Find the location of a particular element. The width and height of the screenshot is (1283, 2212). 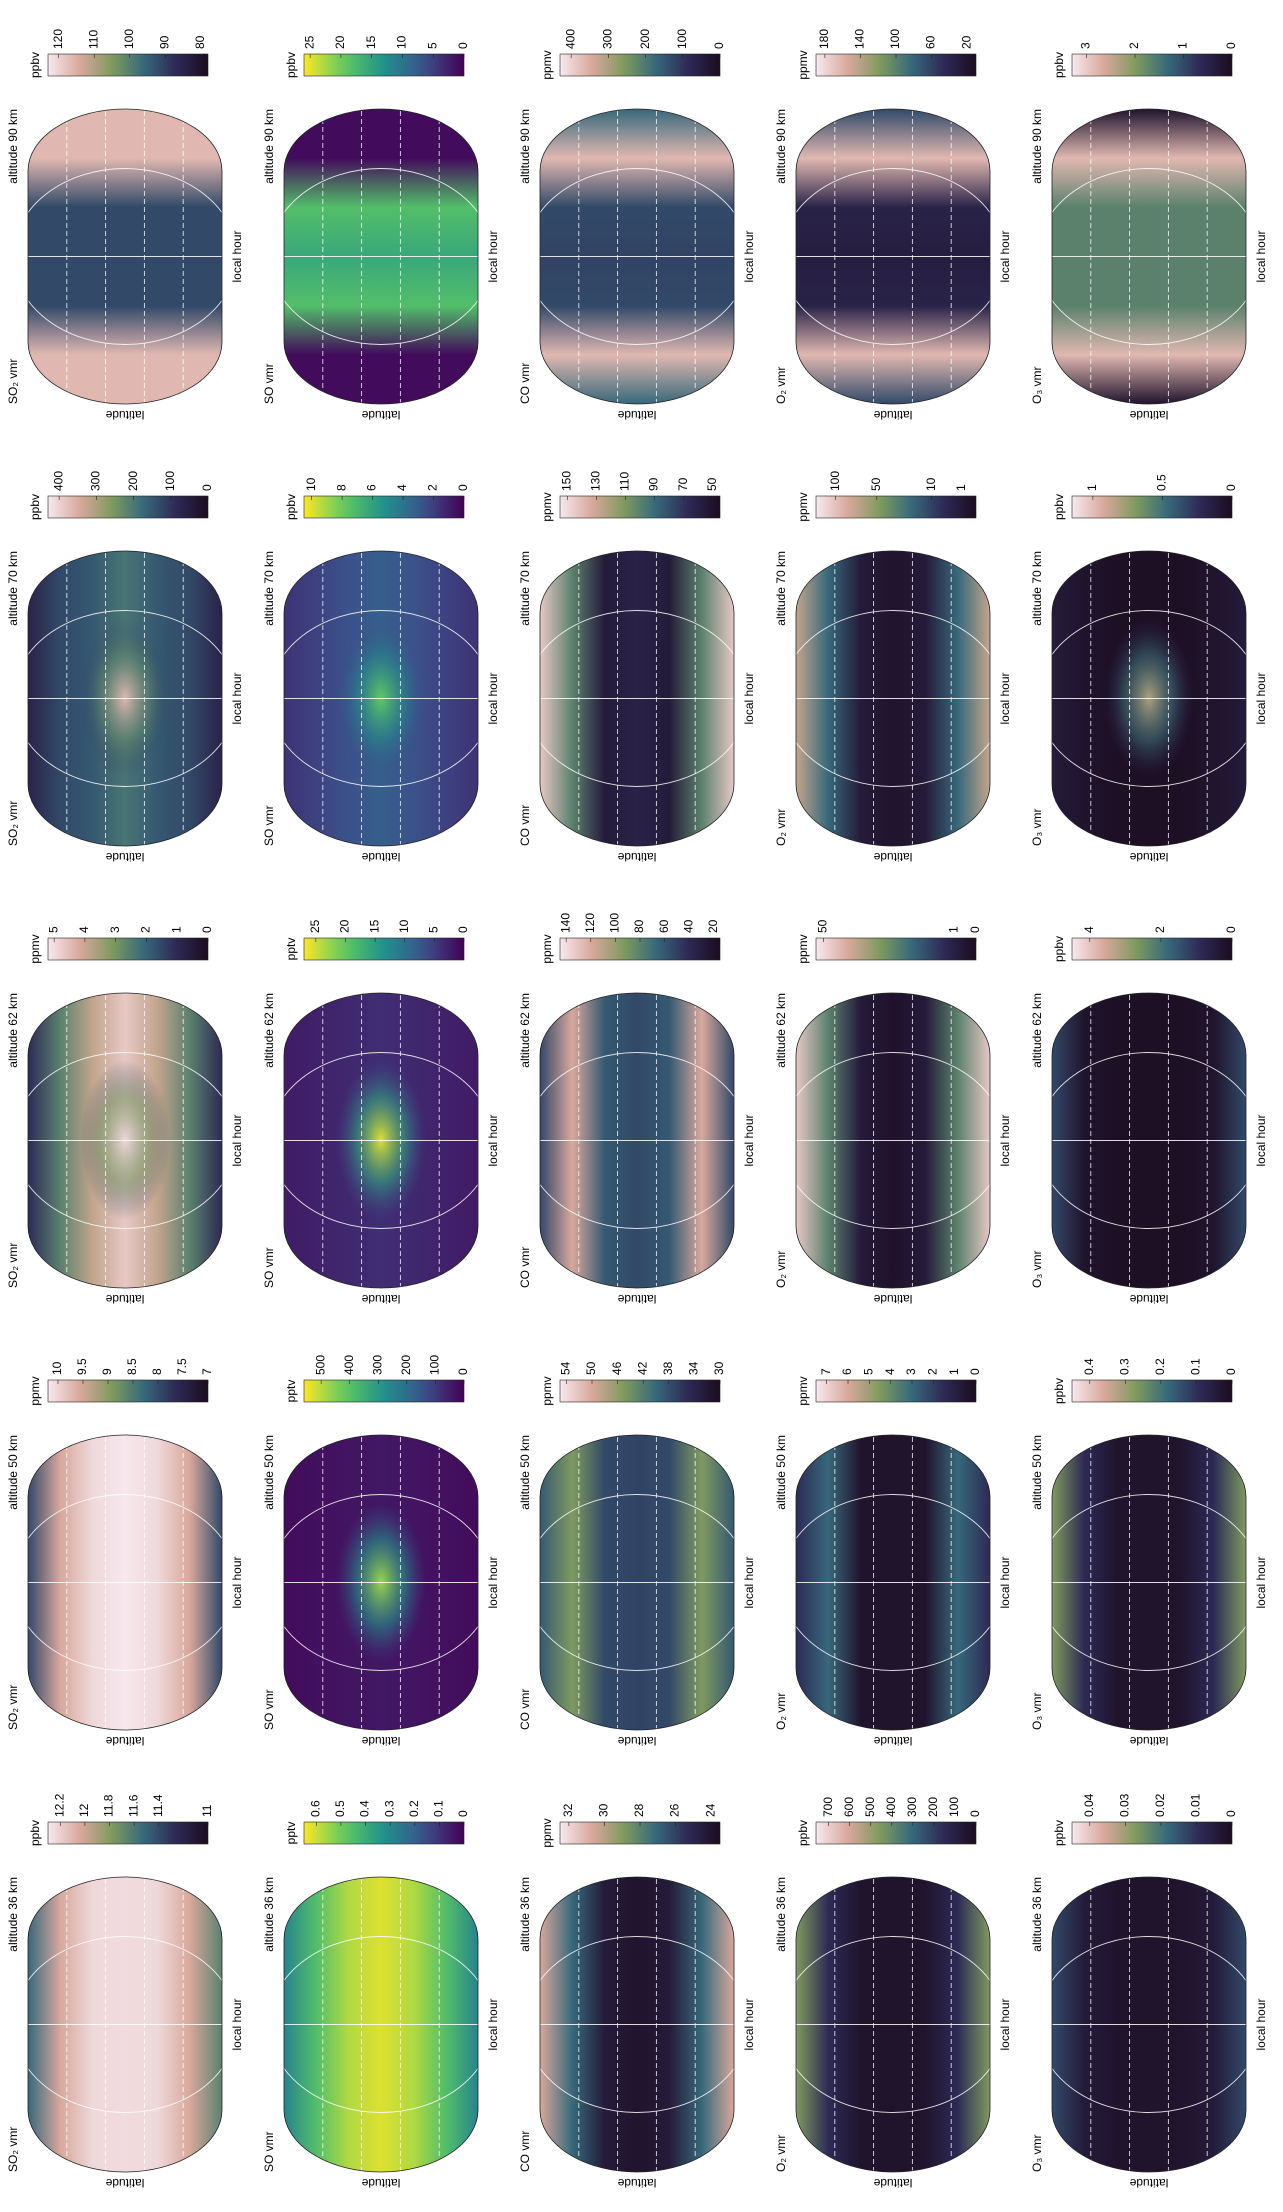

colorbar-tick-label: 9.5 is located at coordinates (82, 1366).